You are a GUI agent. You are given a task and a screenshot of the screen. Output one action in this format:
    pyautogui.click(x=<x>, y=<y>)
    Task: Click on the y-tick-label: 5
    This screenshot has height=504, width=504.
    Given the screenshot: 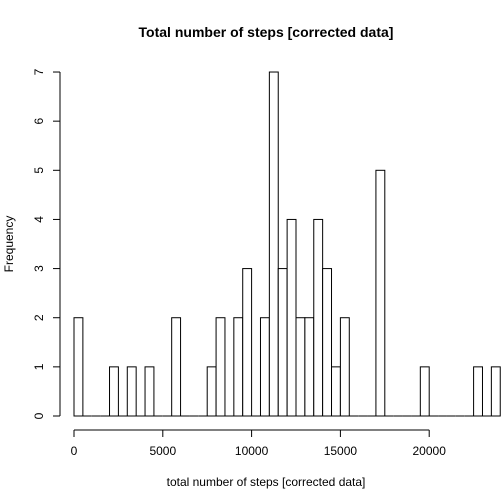 What is the action you would take?
    pyautogui.click(x=39, y=170)
    